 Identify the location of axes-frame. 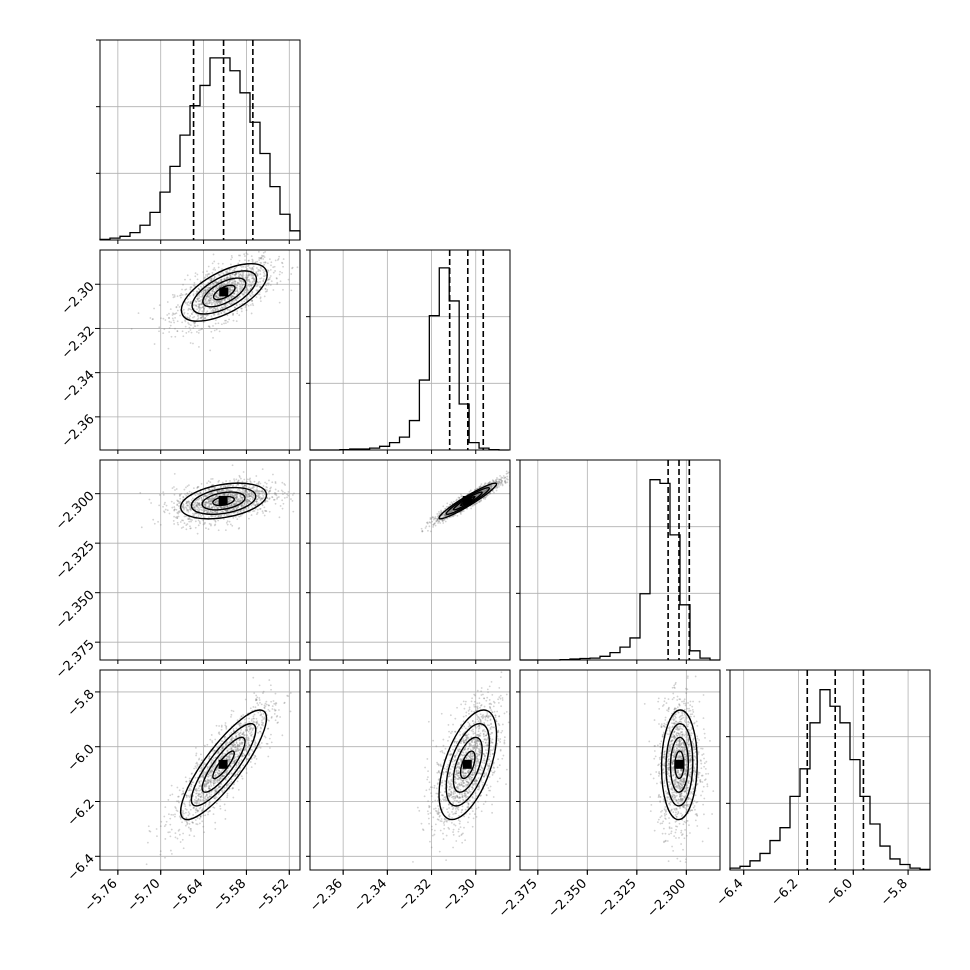
(830, 770).